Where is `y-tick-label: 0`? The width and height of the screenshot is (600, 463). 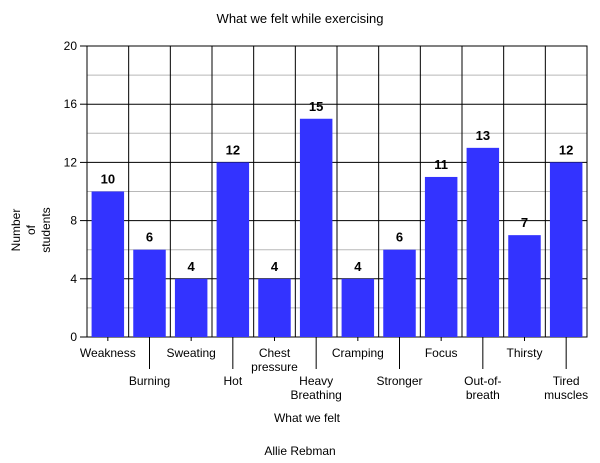 y-tick-label: 0 is located at coordinates (73, 337).